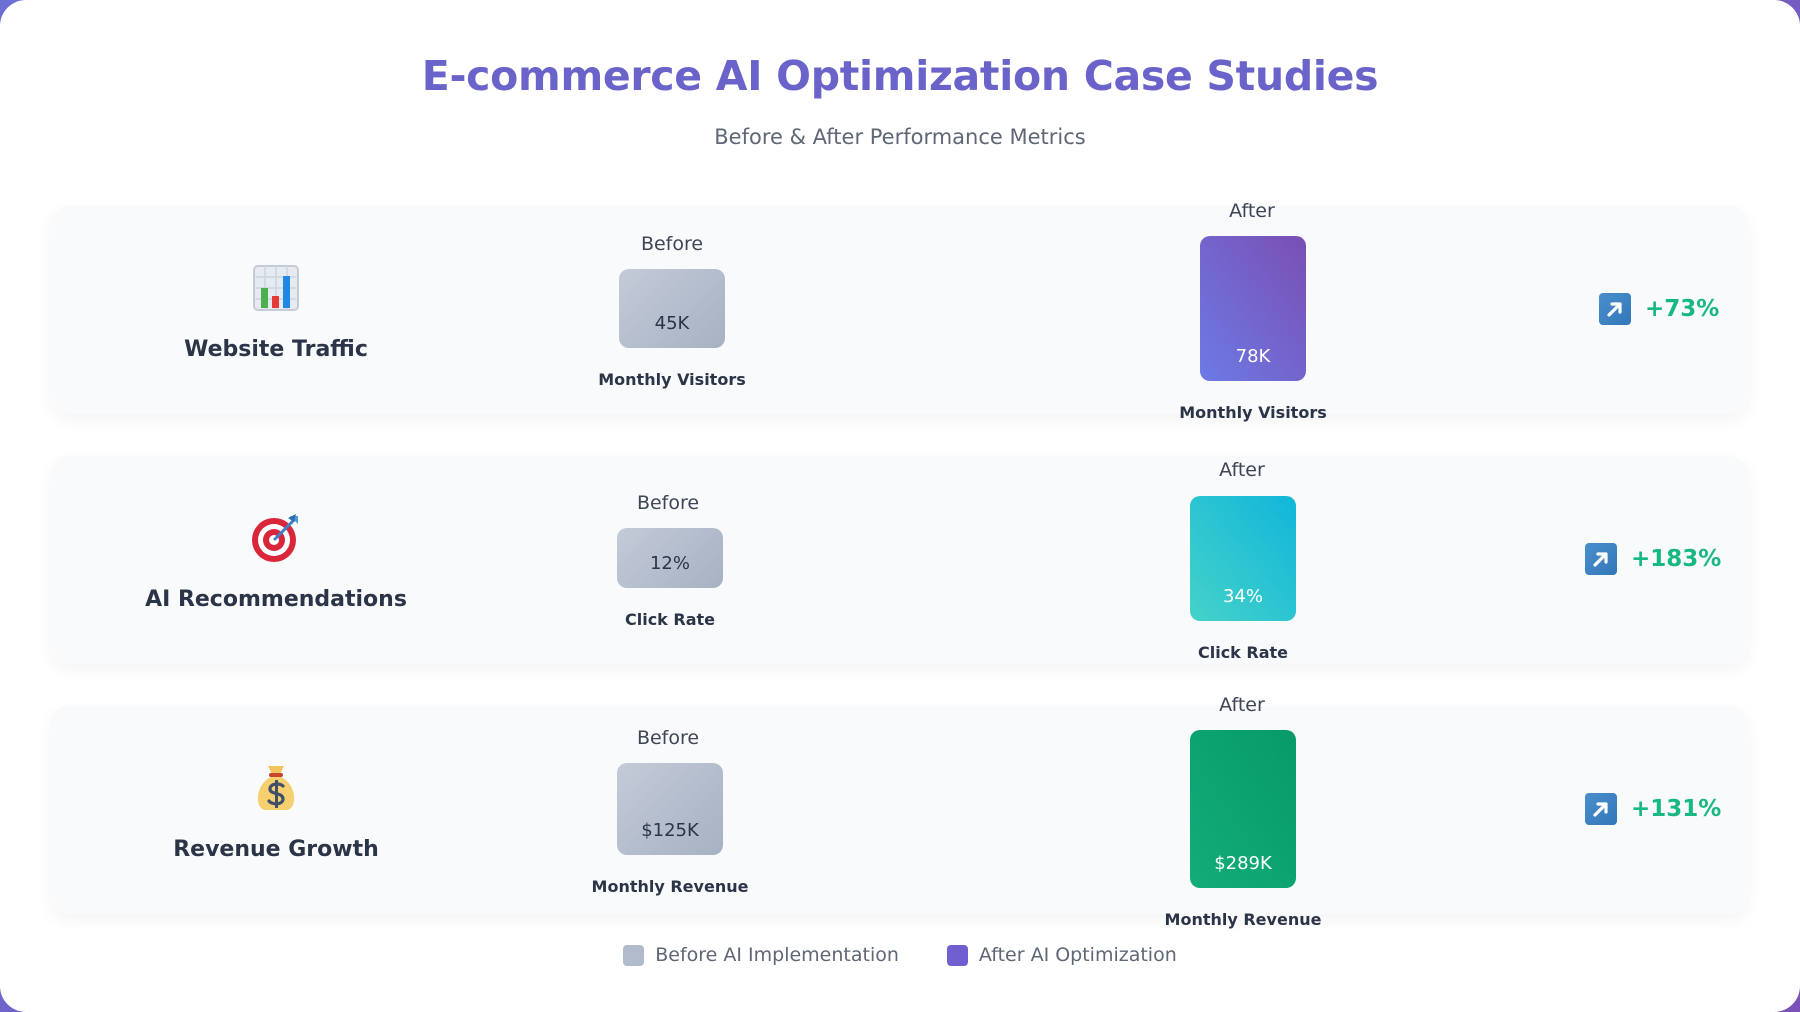 This screenshot has height=1012, width=1800. Describe the element at coordinates (276, 349) in the screenshot. I see `row-label: Website Traffic` at that location.